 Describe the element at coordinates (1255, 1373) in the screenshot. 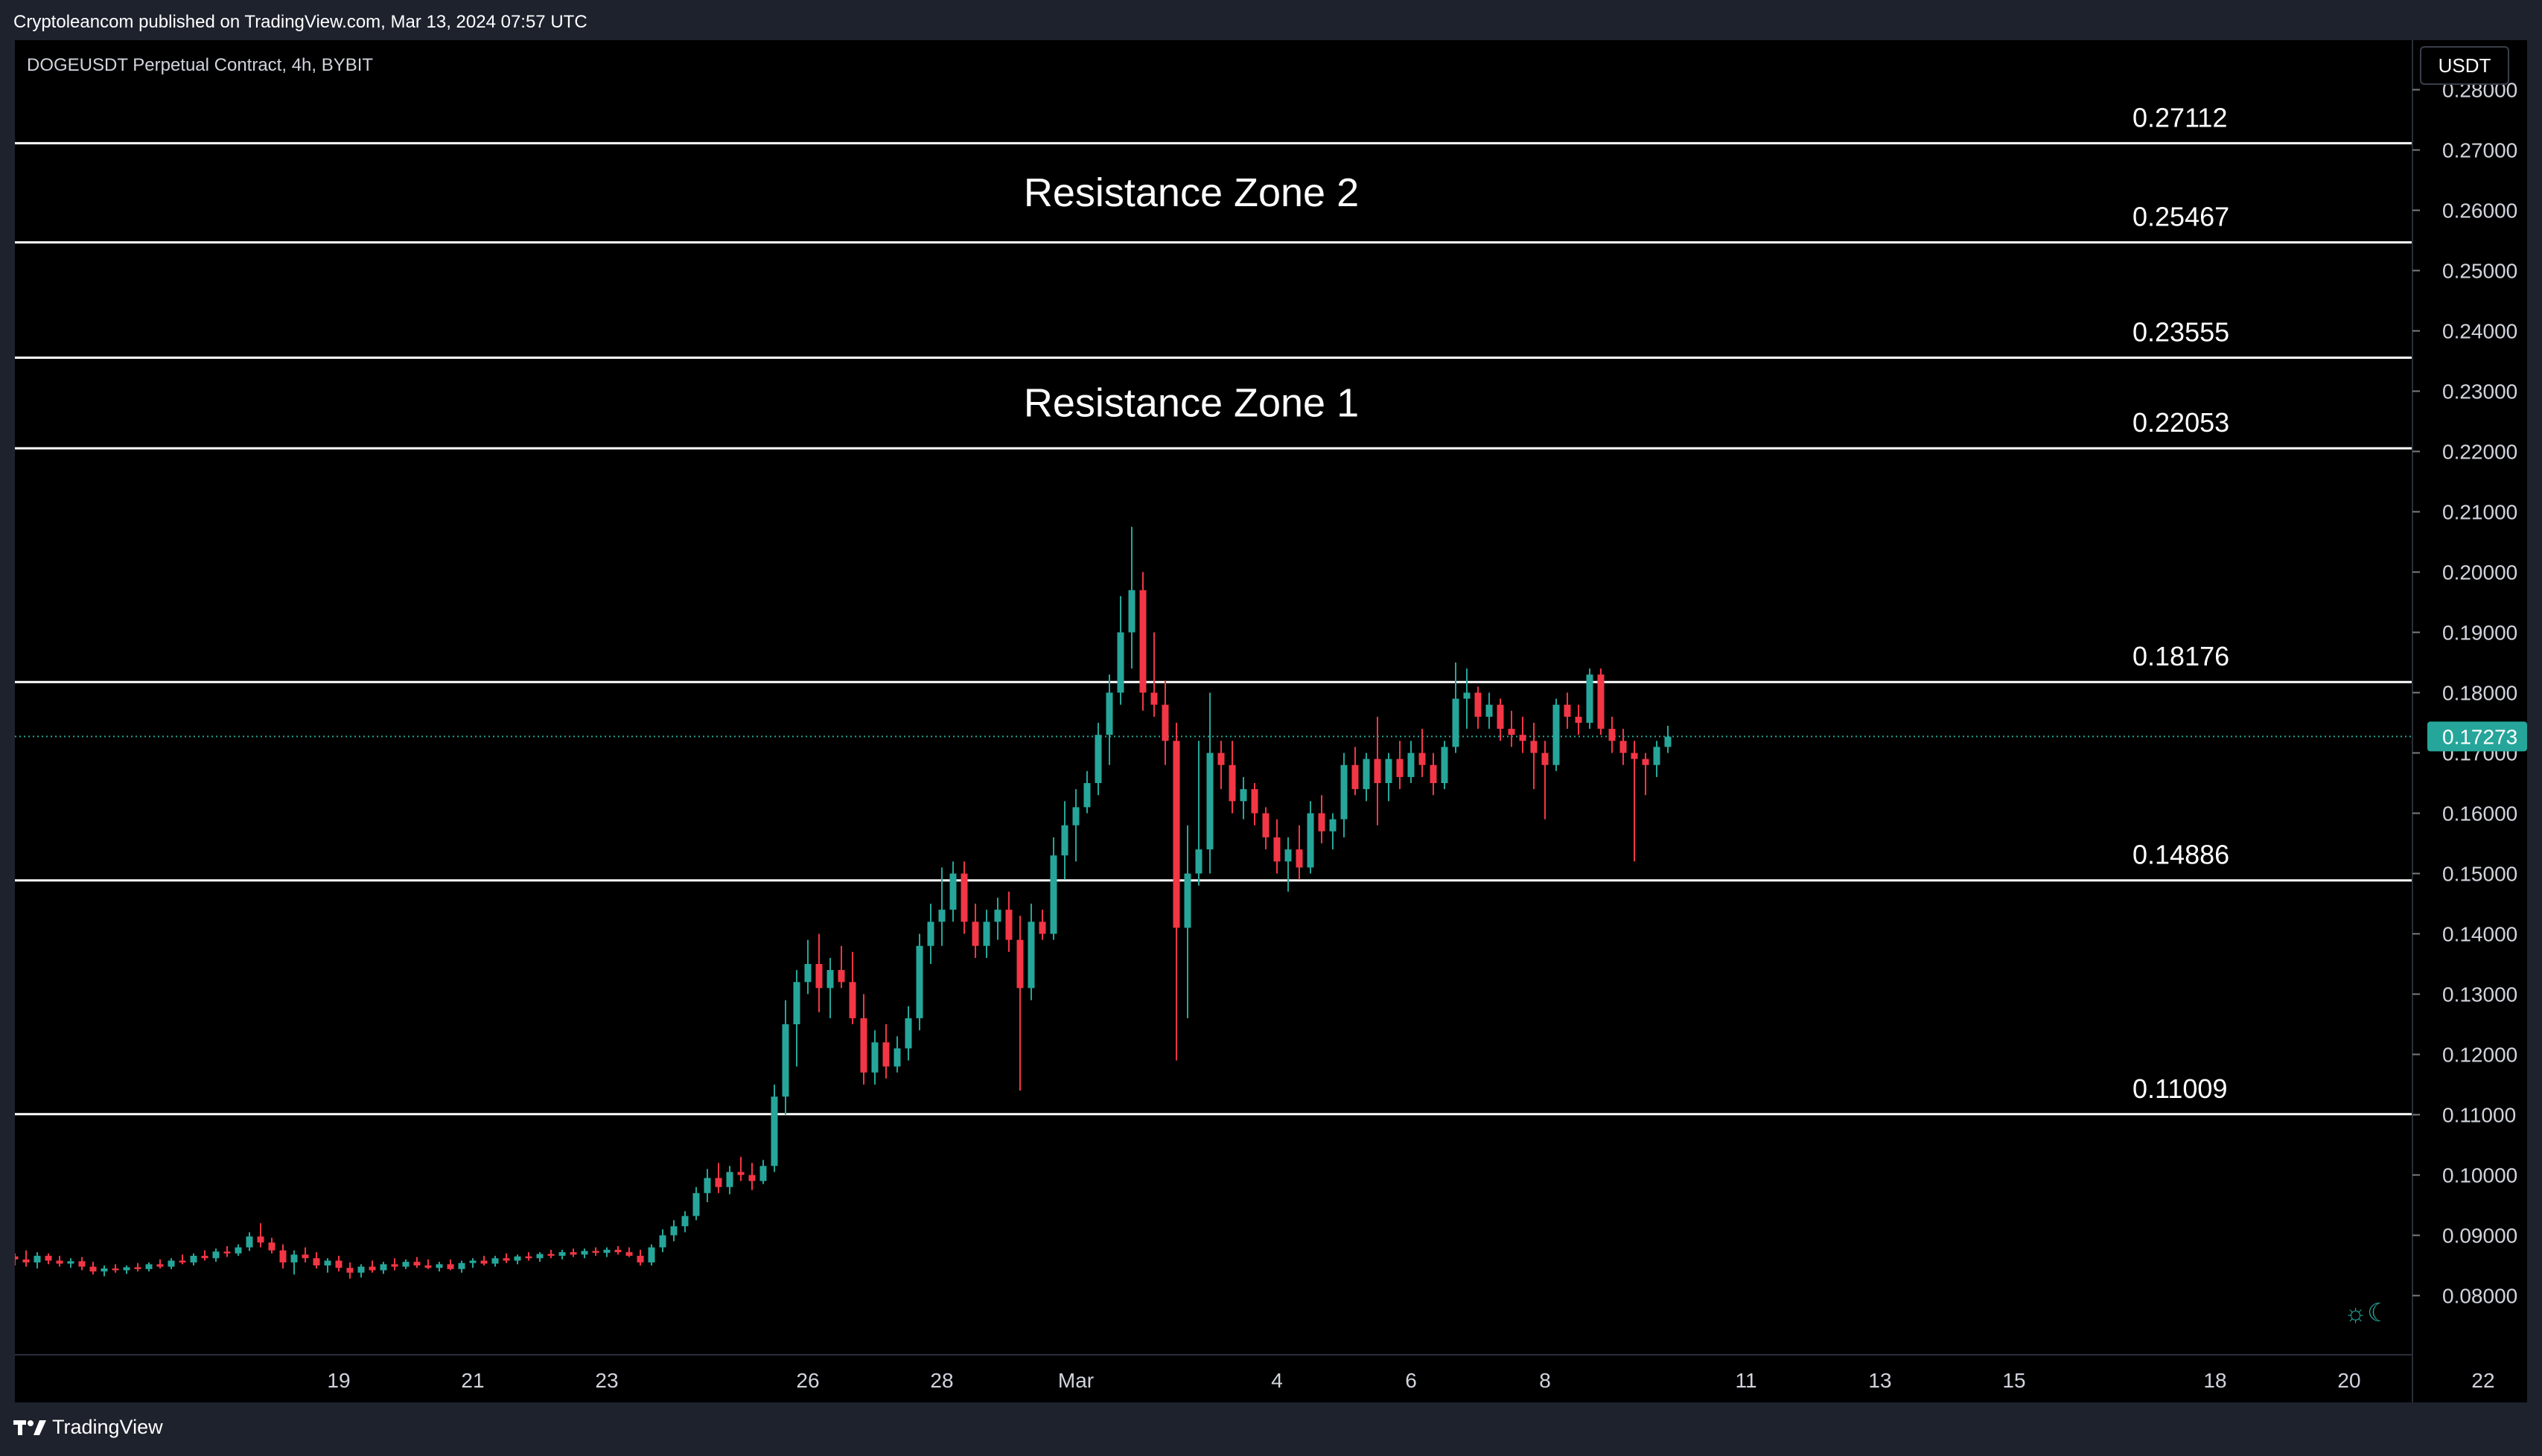

I see `x-axis: 19 21 23 26 28 Mar 4 6 8 11 13 15 18 20 22` at that location.